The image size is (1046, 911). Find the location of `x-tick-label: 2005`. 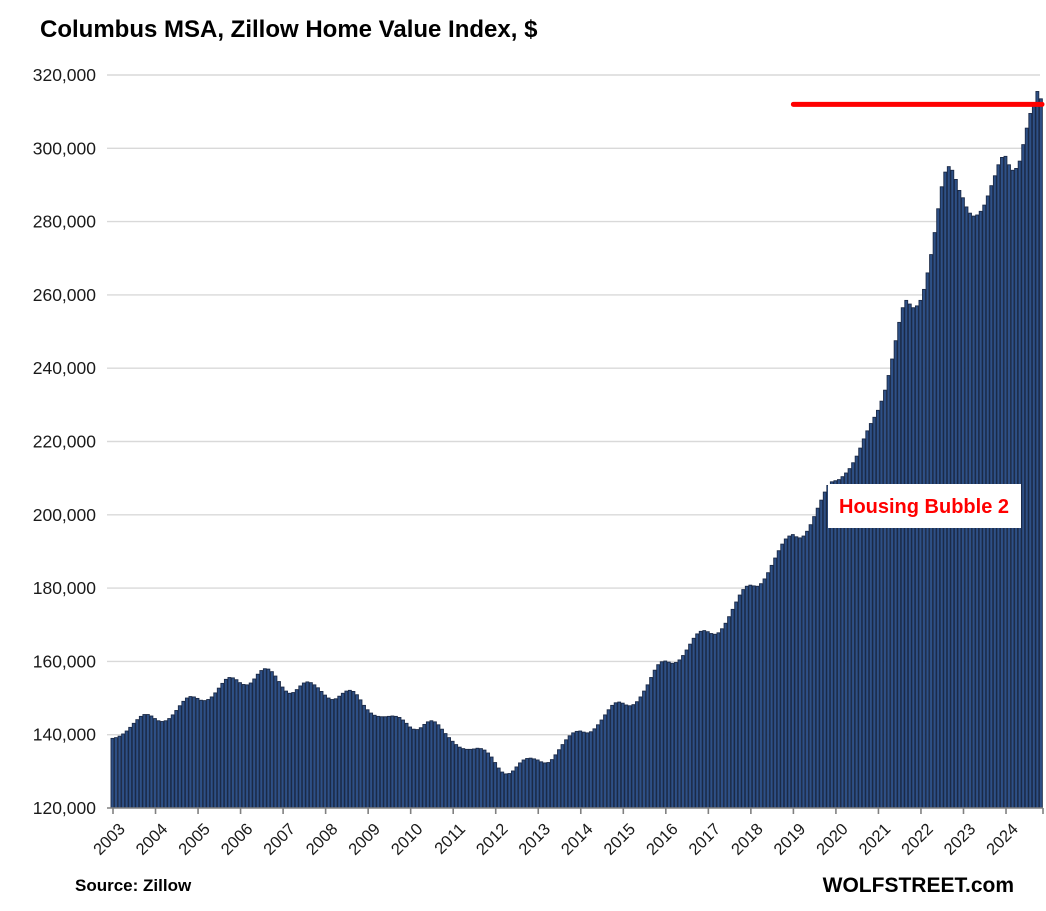

x-tick-label: 2005 is located at coordinates (194, 839).